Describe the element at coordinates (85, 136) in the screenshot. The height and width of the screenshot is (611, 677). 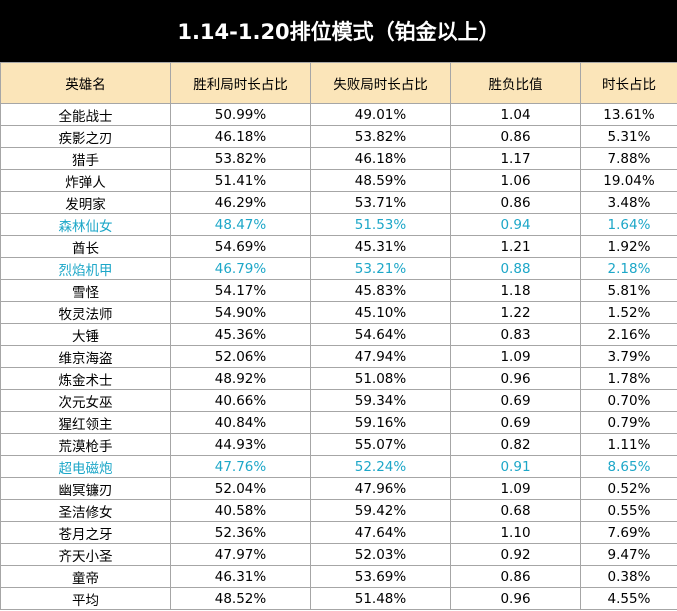
I see `hero-name-cell: 疾影之刃` at that location.